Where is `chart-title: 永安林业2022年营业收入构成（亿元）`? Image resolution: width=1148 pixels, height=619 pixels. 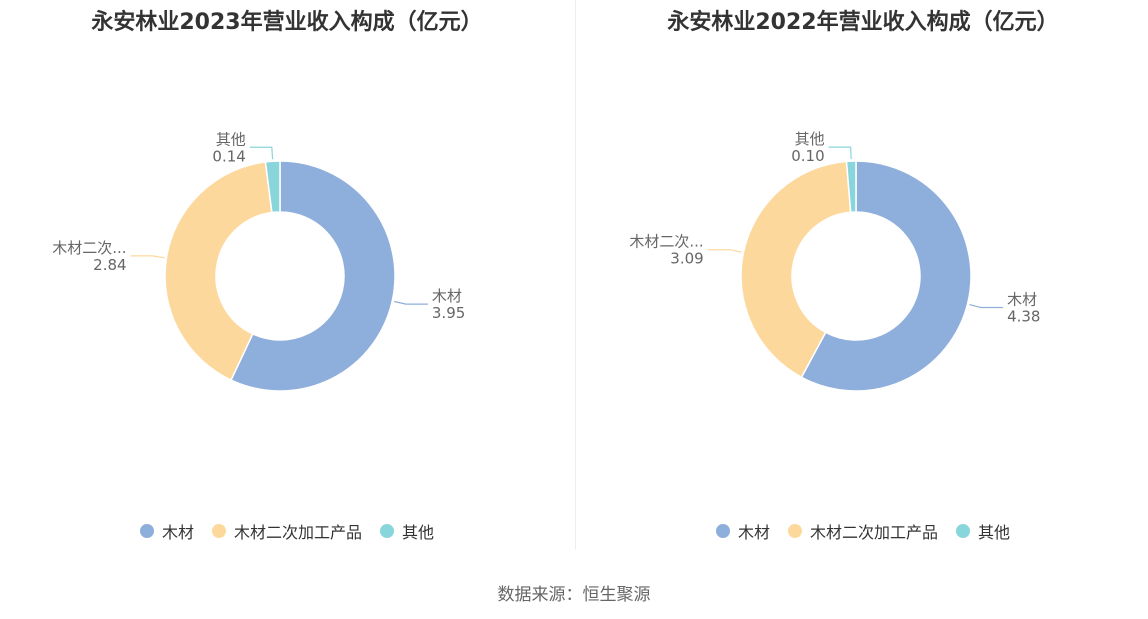
chart-title: 永安林业2022年营业收入构成（亿元） is located at coordinates (863, 22).